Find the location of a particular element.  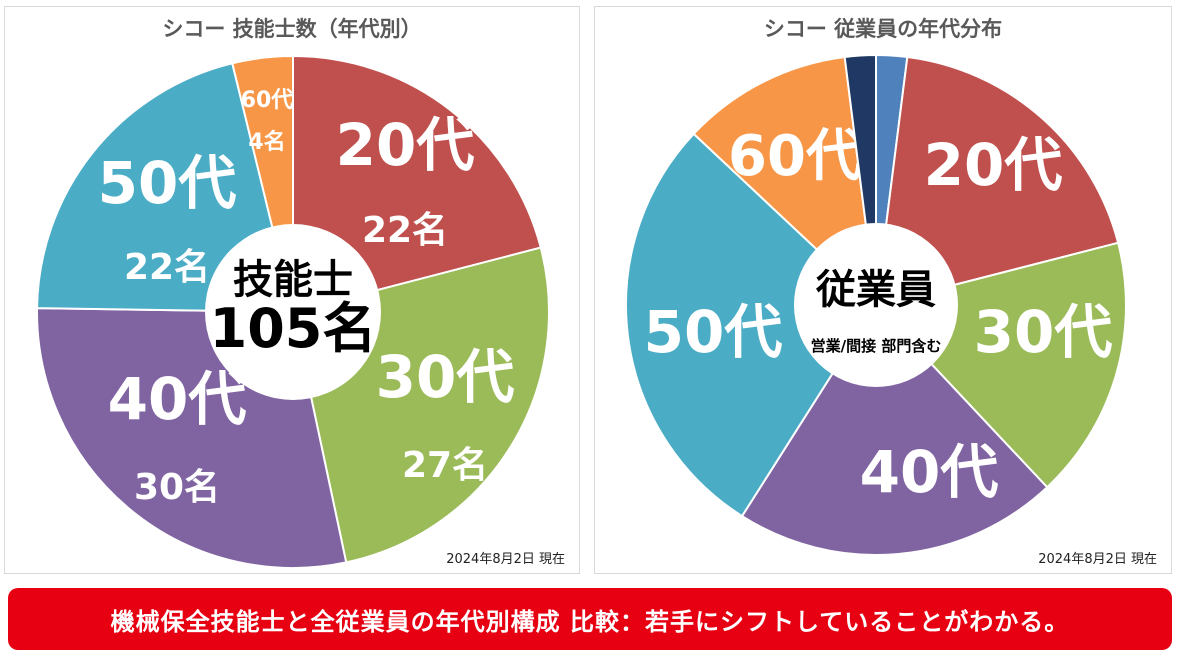

center-label: 105名 is located at coordinates (293, 328).